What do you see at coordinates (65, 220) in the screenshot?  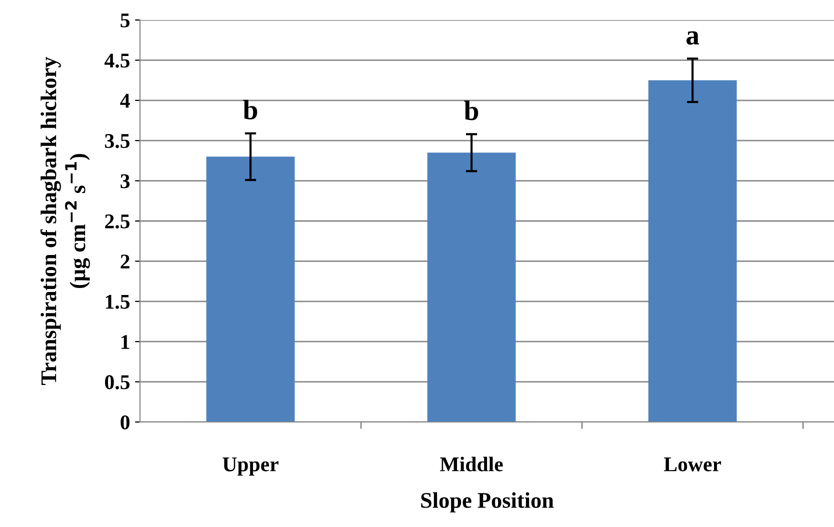 I see `y-axis-title: Transpiration of shagbark hickory (μg cm$^{−2}$ s$^{−1}$)` at bounding box center [65, 220].